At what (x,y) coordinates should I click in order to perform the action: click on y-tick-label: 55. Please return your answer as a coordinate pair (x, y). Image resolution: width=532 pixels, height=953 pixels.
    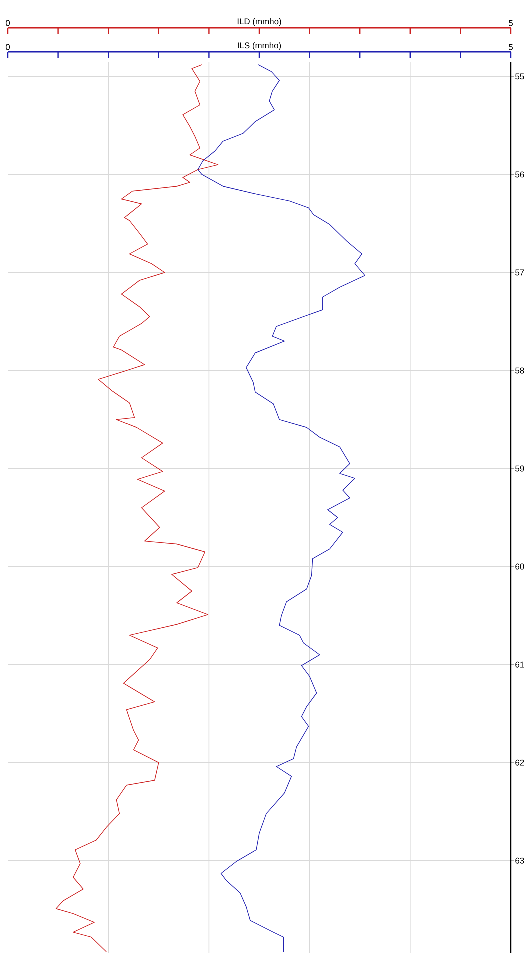
    Looking at the image, I should click on (520, 77).